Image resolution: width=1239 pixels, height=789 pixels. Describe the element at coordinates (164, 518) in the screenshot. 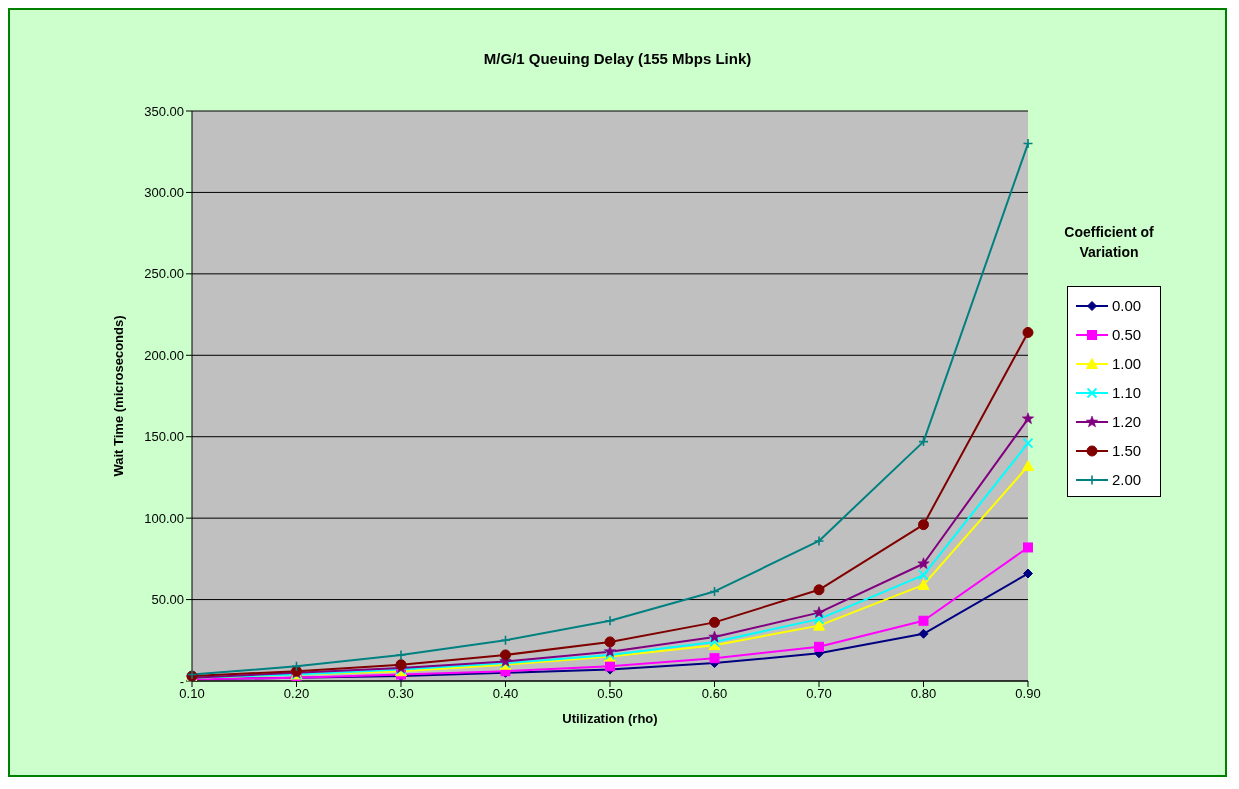

I see `y-tick-label: 100.00` at that location.